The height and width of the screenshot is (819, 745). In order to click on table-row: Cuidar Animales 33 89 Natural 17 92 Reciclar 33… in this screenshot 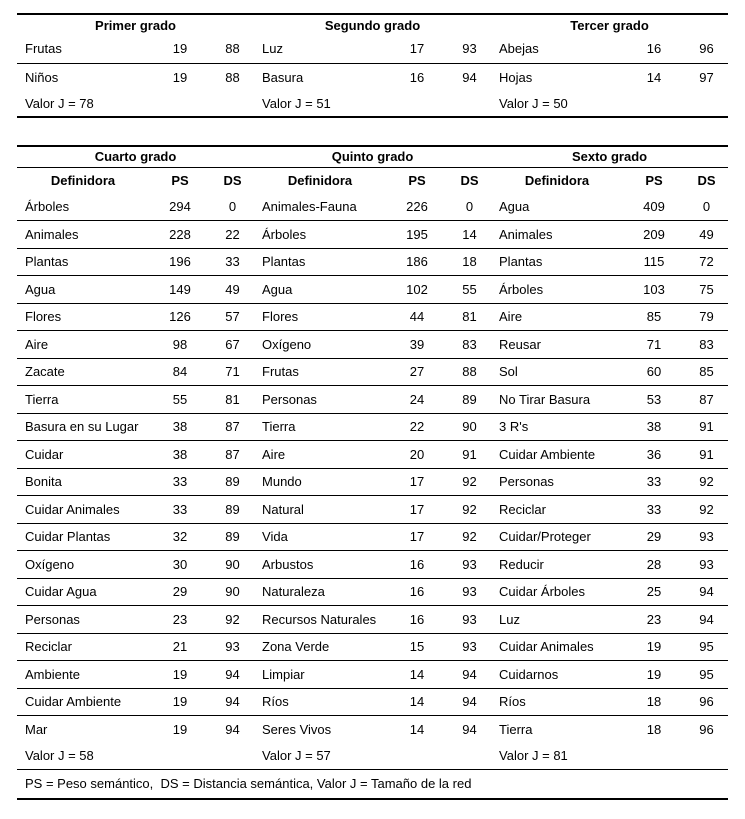, I will do `click(373, 509)`.